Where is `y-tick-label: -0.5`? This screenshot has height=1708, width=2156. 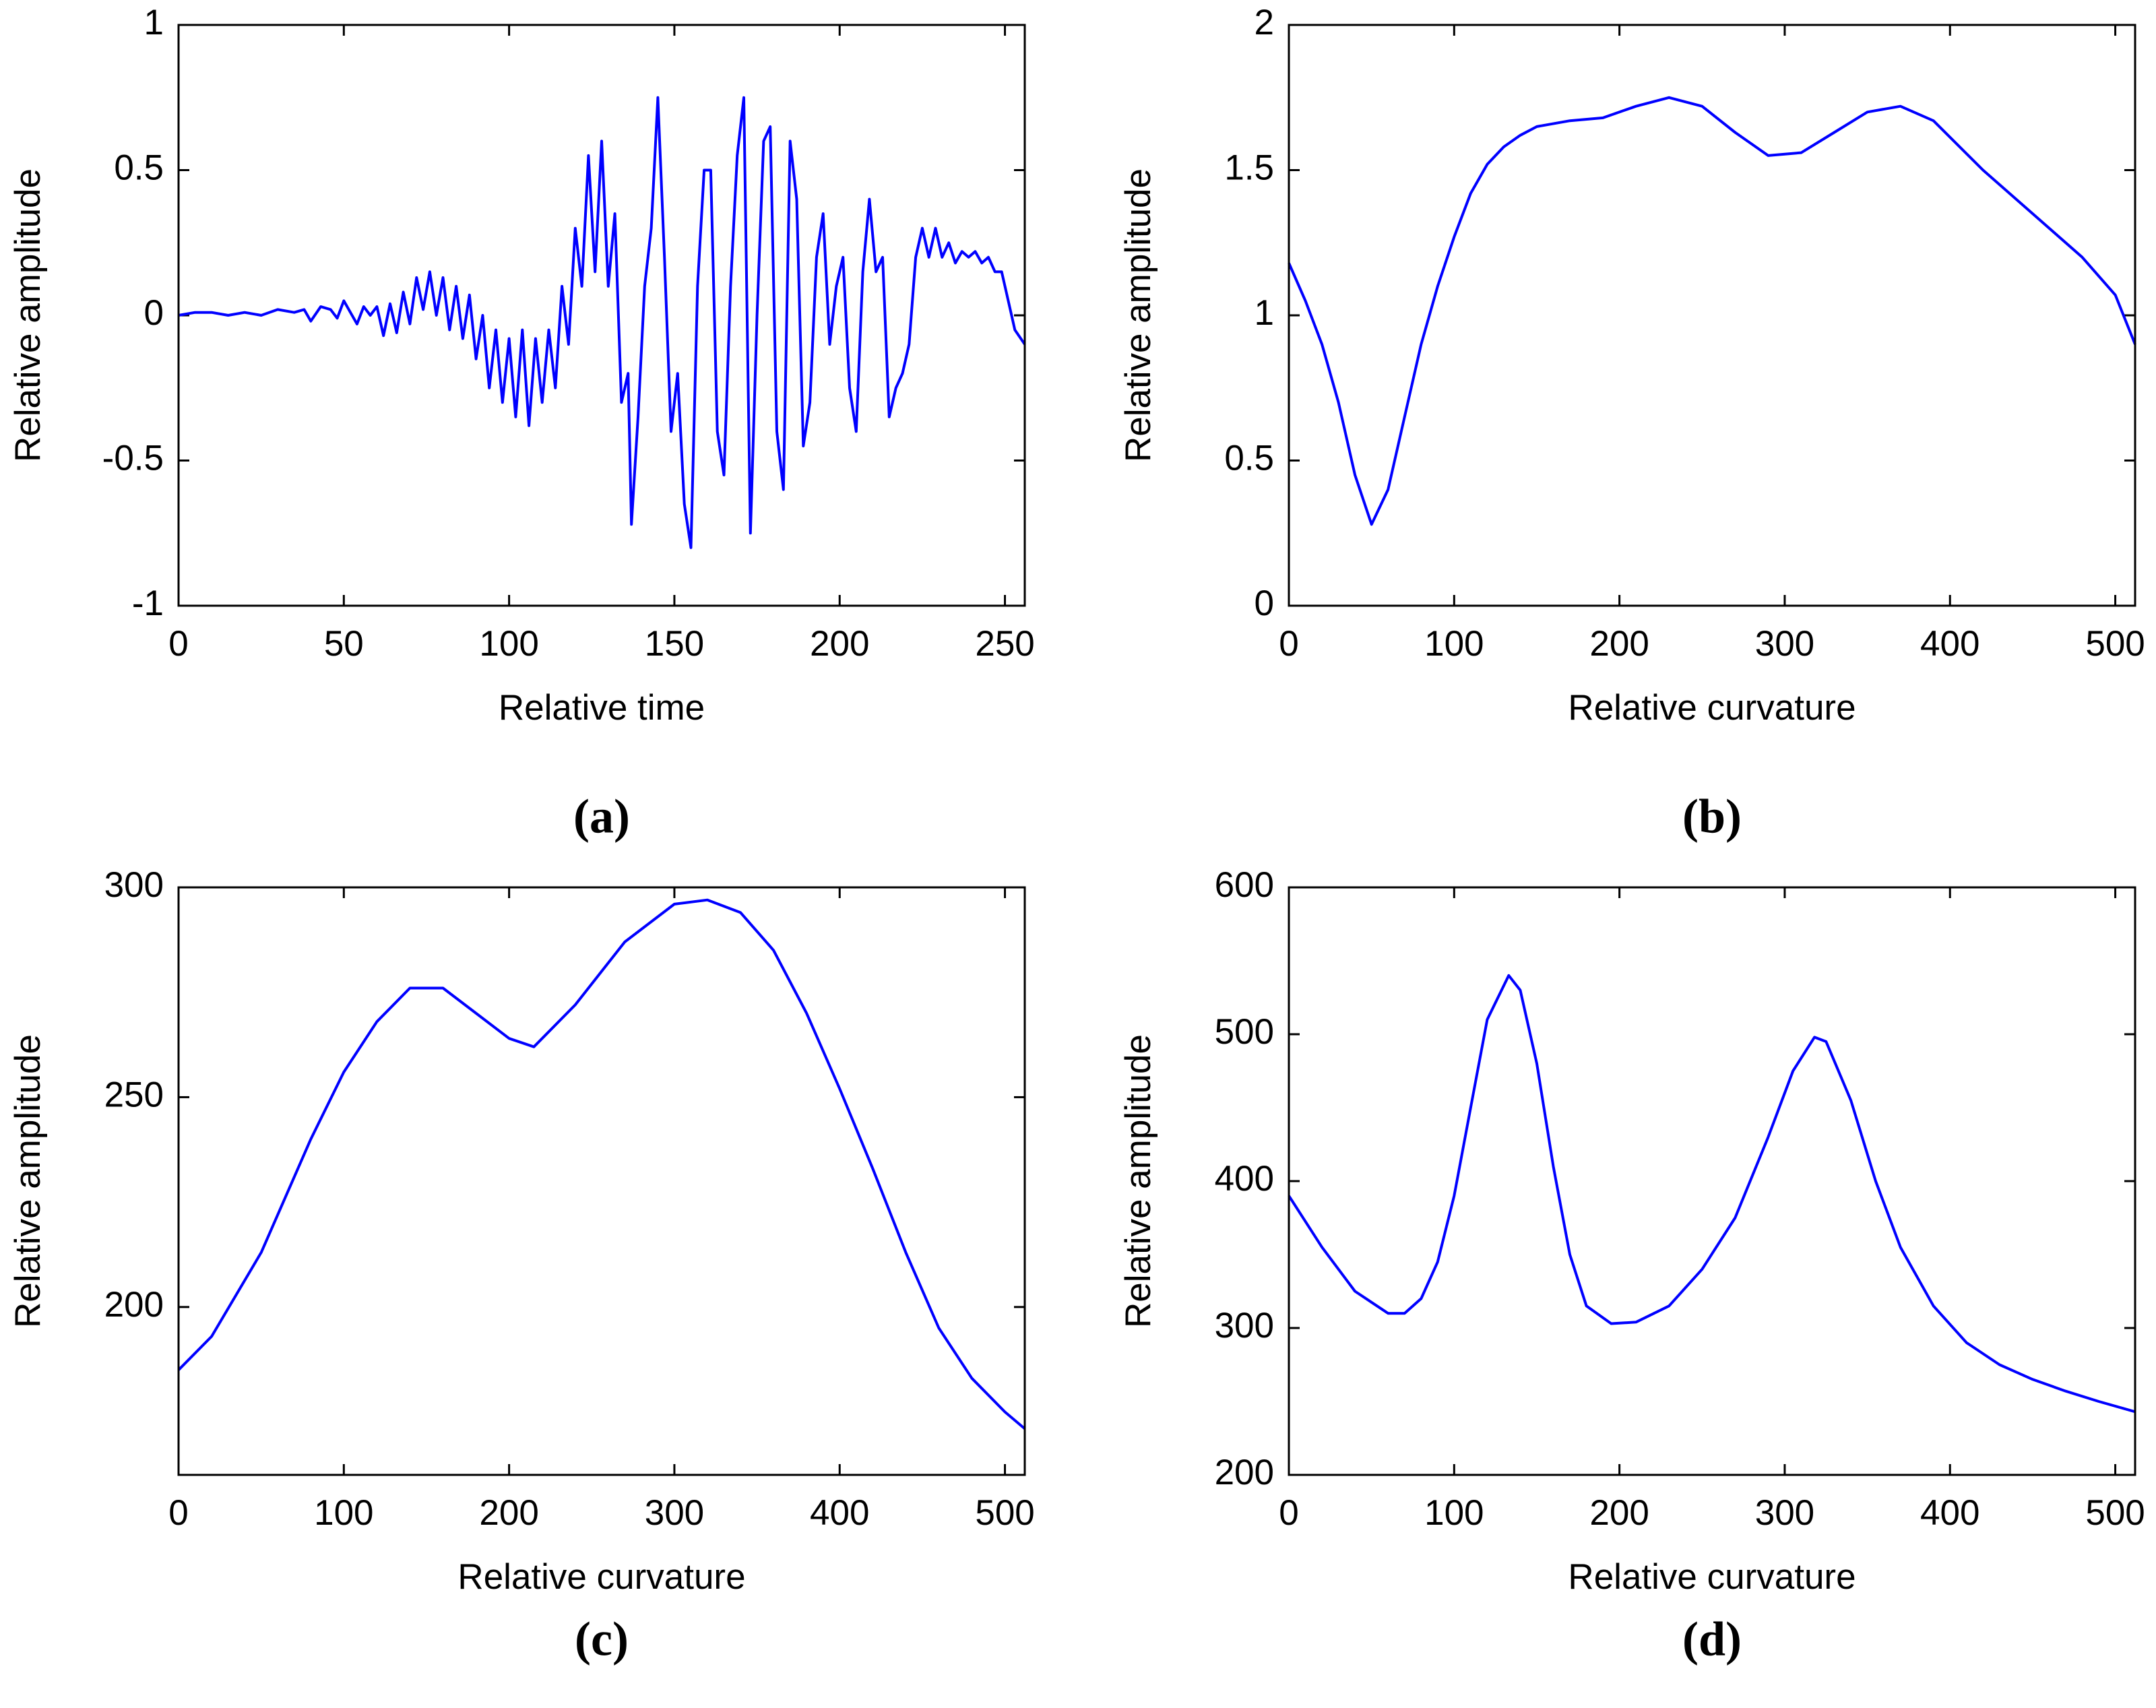
y-tick-label: -0.5 is located at coordinates (133, 458).